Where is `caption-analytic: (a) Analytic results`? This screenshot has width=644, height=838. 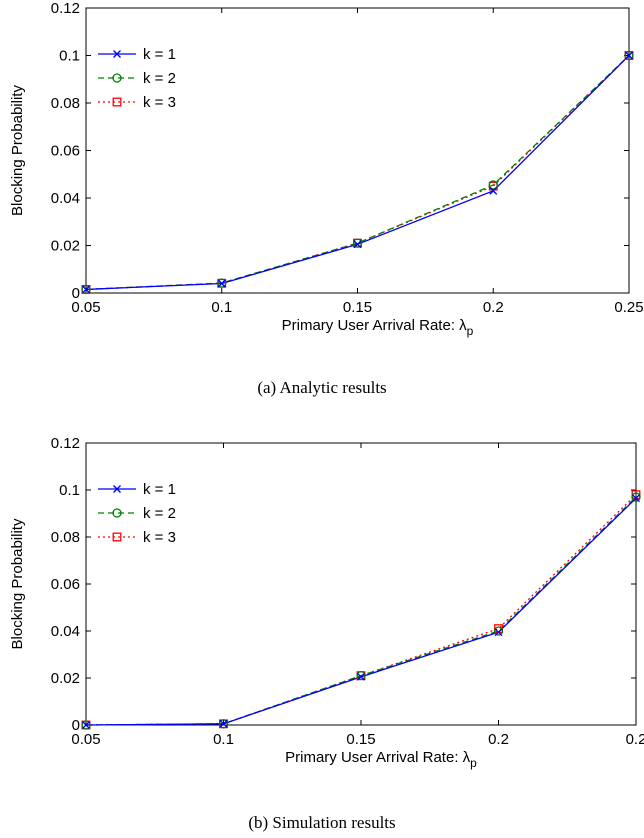 caption-analytic: (a) Analytic results is located at coordinates (322, 387).